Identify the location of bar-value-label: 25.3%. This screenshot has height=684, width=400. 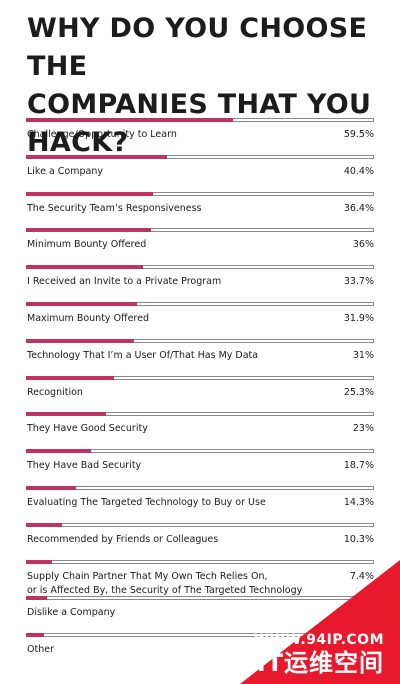
(358, 392).